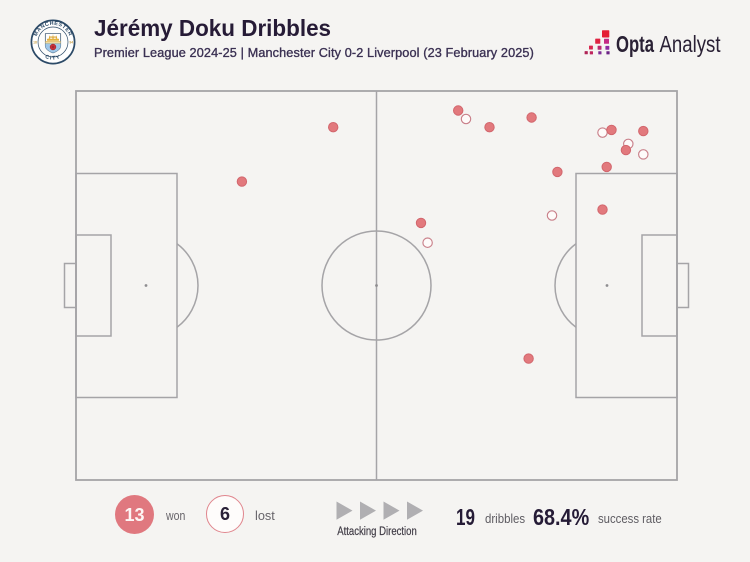 This screenshot has width=750, height=562. I want to click on success-rate-label: success rate, so click(629, 518).